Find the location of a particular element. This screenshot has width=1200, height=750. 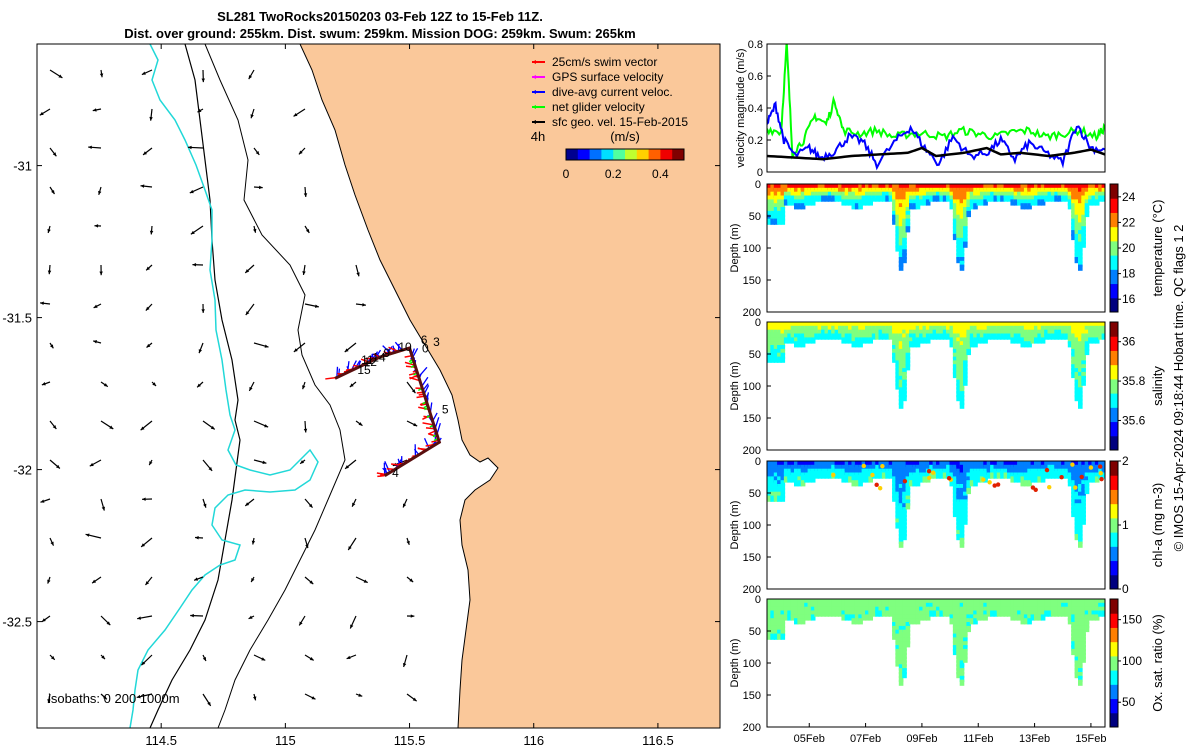

isobath-200m is located at coordinates (275, 386).